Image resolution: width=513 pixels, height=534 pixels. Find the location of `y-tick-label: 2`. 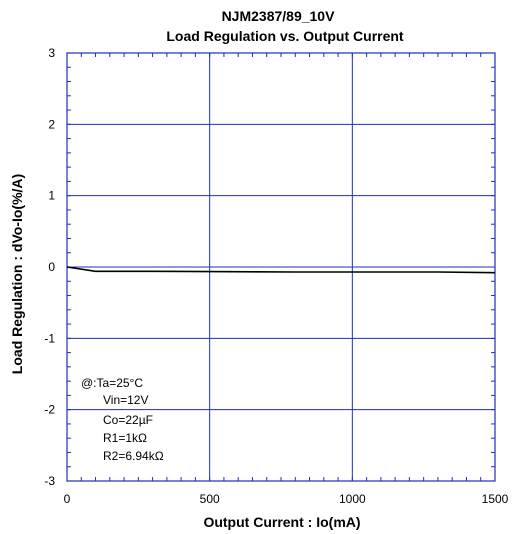

y-tick-label: 2 is located at coordinates (51, 124).